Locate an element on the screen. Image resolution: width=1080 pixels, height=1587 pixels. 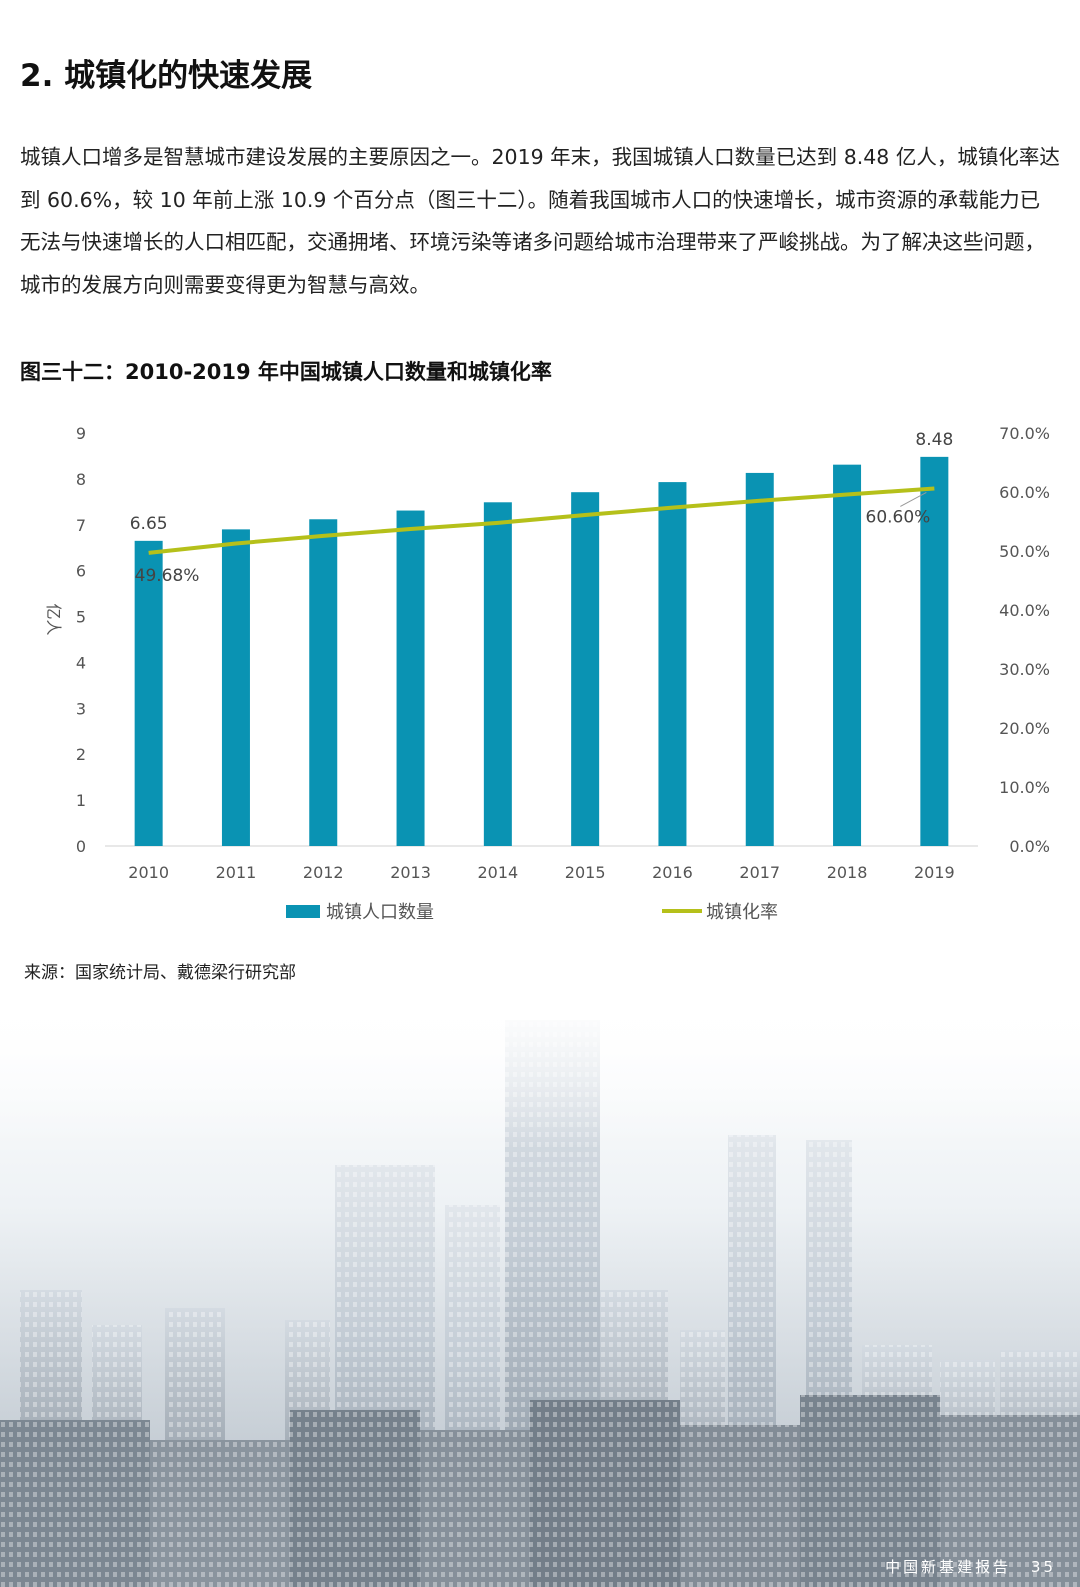
right-tick-label: 60.0% is located at coordinates (1024, 492).